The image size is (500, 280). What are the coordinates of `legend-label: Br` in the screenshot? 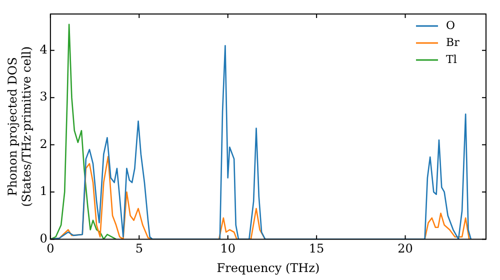 It's located at (453, 42).